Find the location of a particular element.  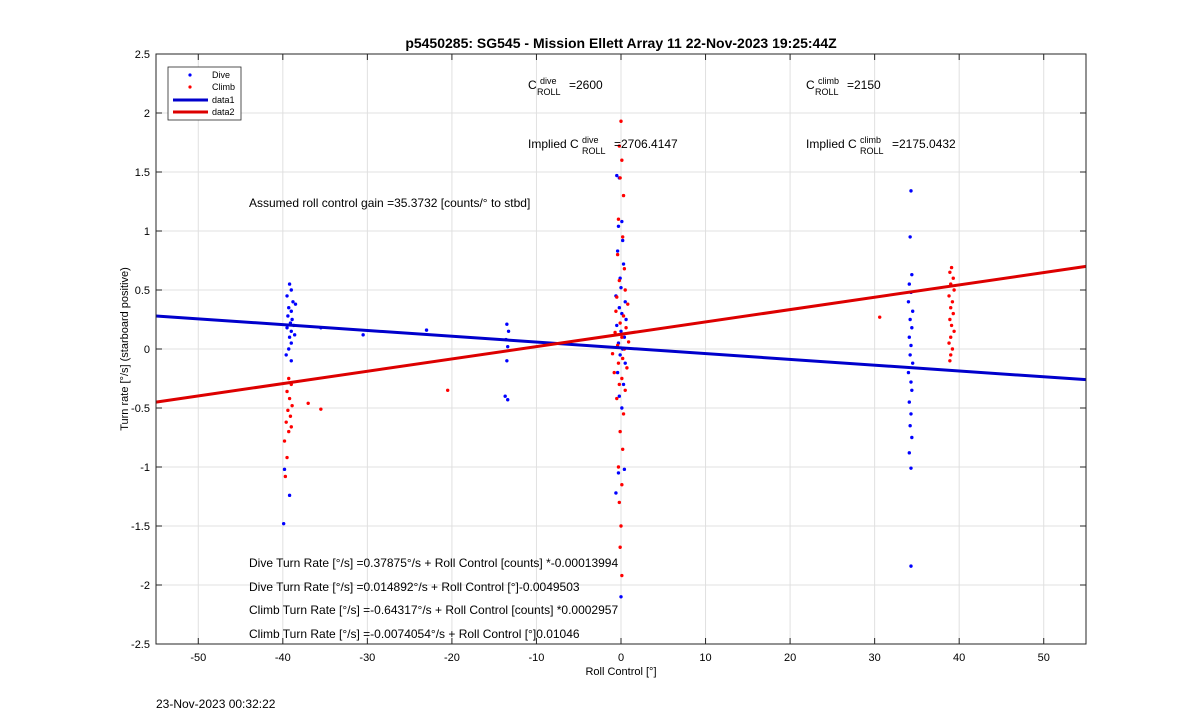

y-tick-label: -1 is located at coordinates (145, 468).